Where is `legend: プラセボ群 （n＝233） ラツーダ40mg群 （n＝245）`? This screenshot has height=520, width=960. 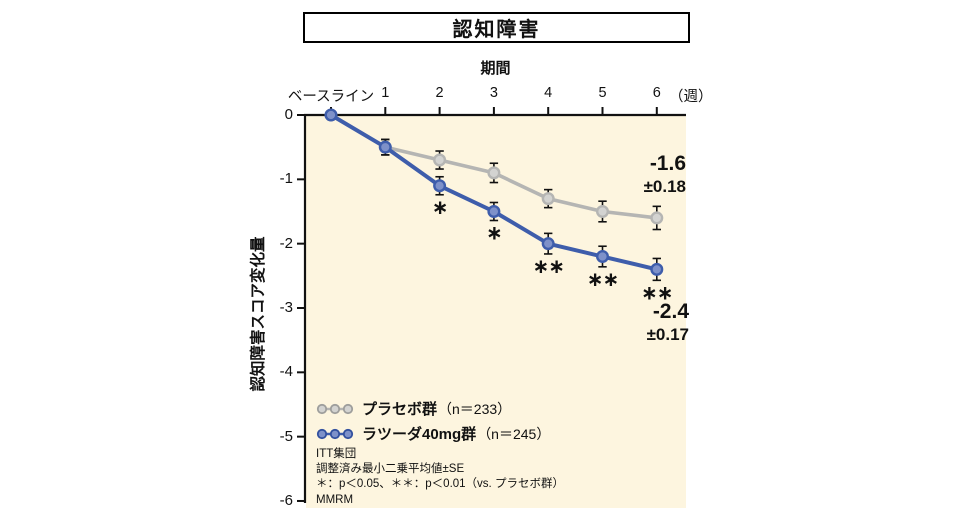 legend: プラセボ群 （n＝233） ラツーダ40mg群 （n＝245） is located at coordinates (433, 421).